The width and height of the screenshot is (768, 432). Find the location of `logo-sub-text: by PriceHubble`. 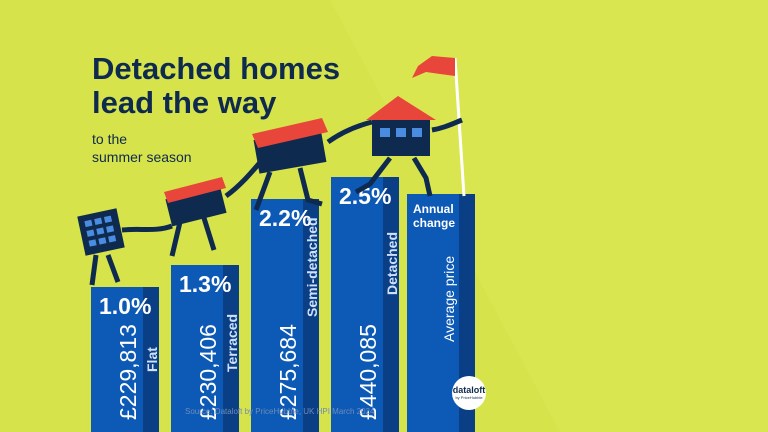

logo-sub-text: by PriceHubble is located at coordinates (469, 397).